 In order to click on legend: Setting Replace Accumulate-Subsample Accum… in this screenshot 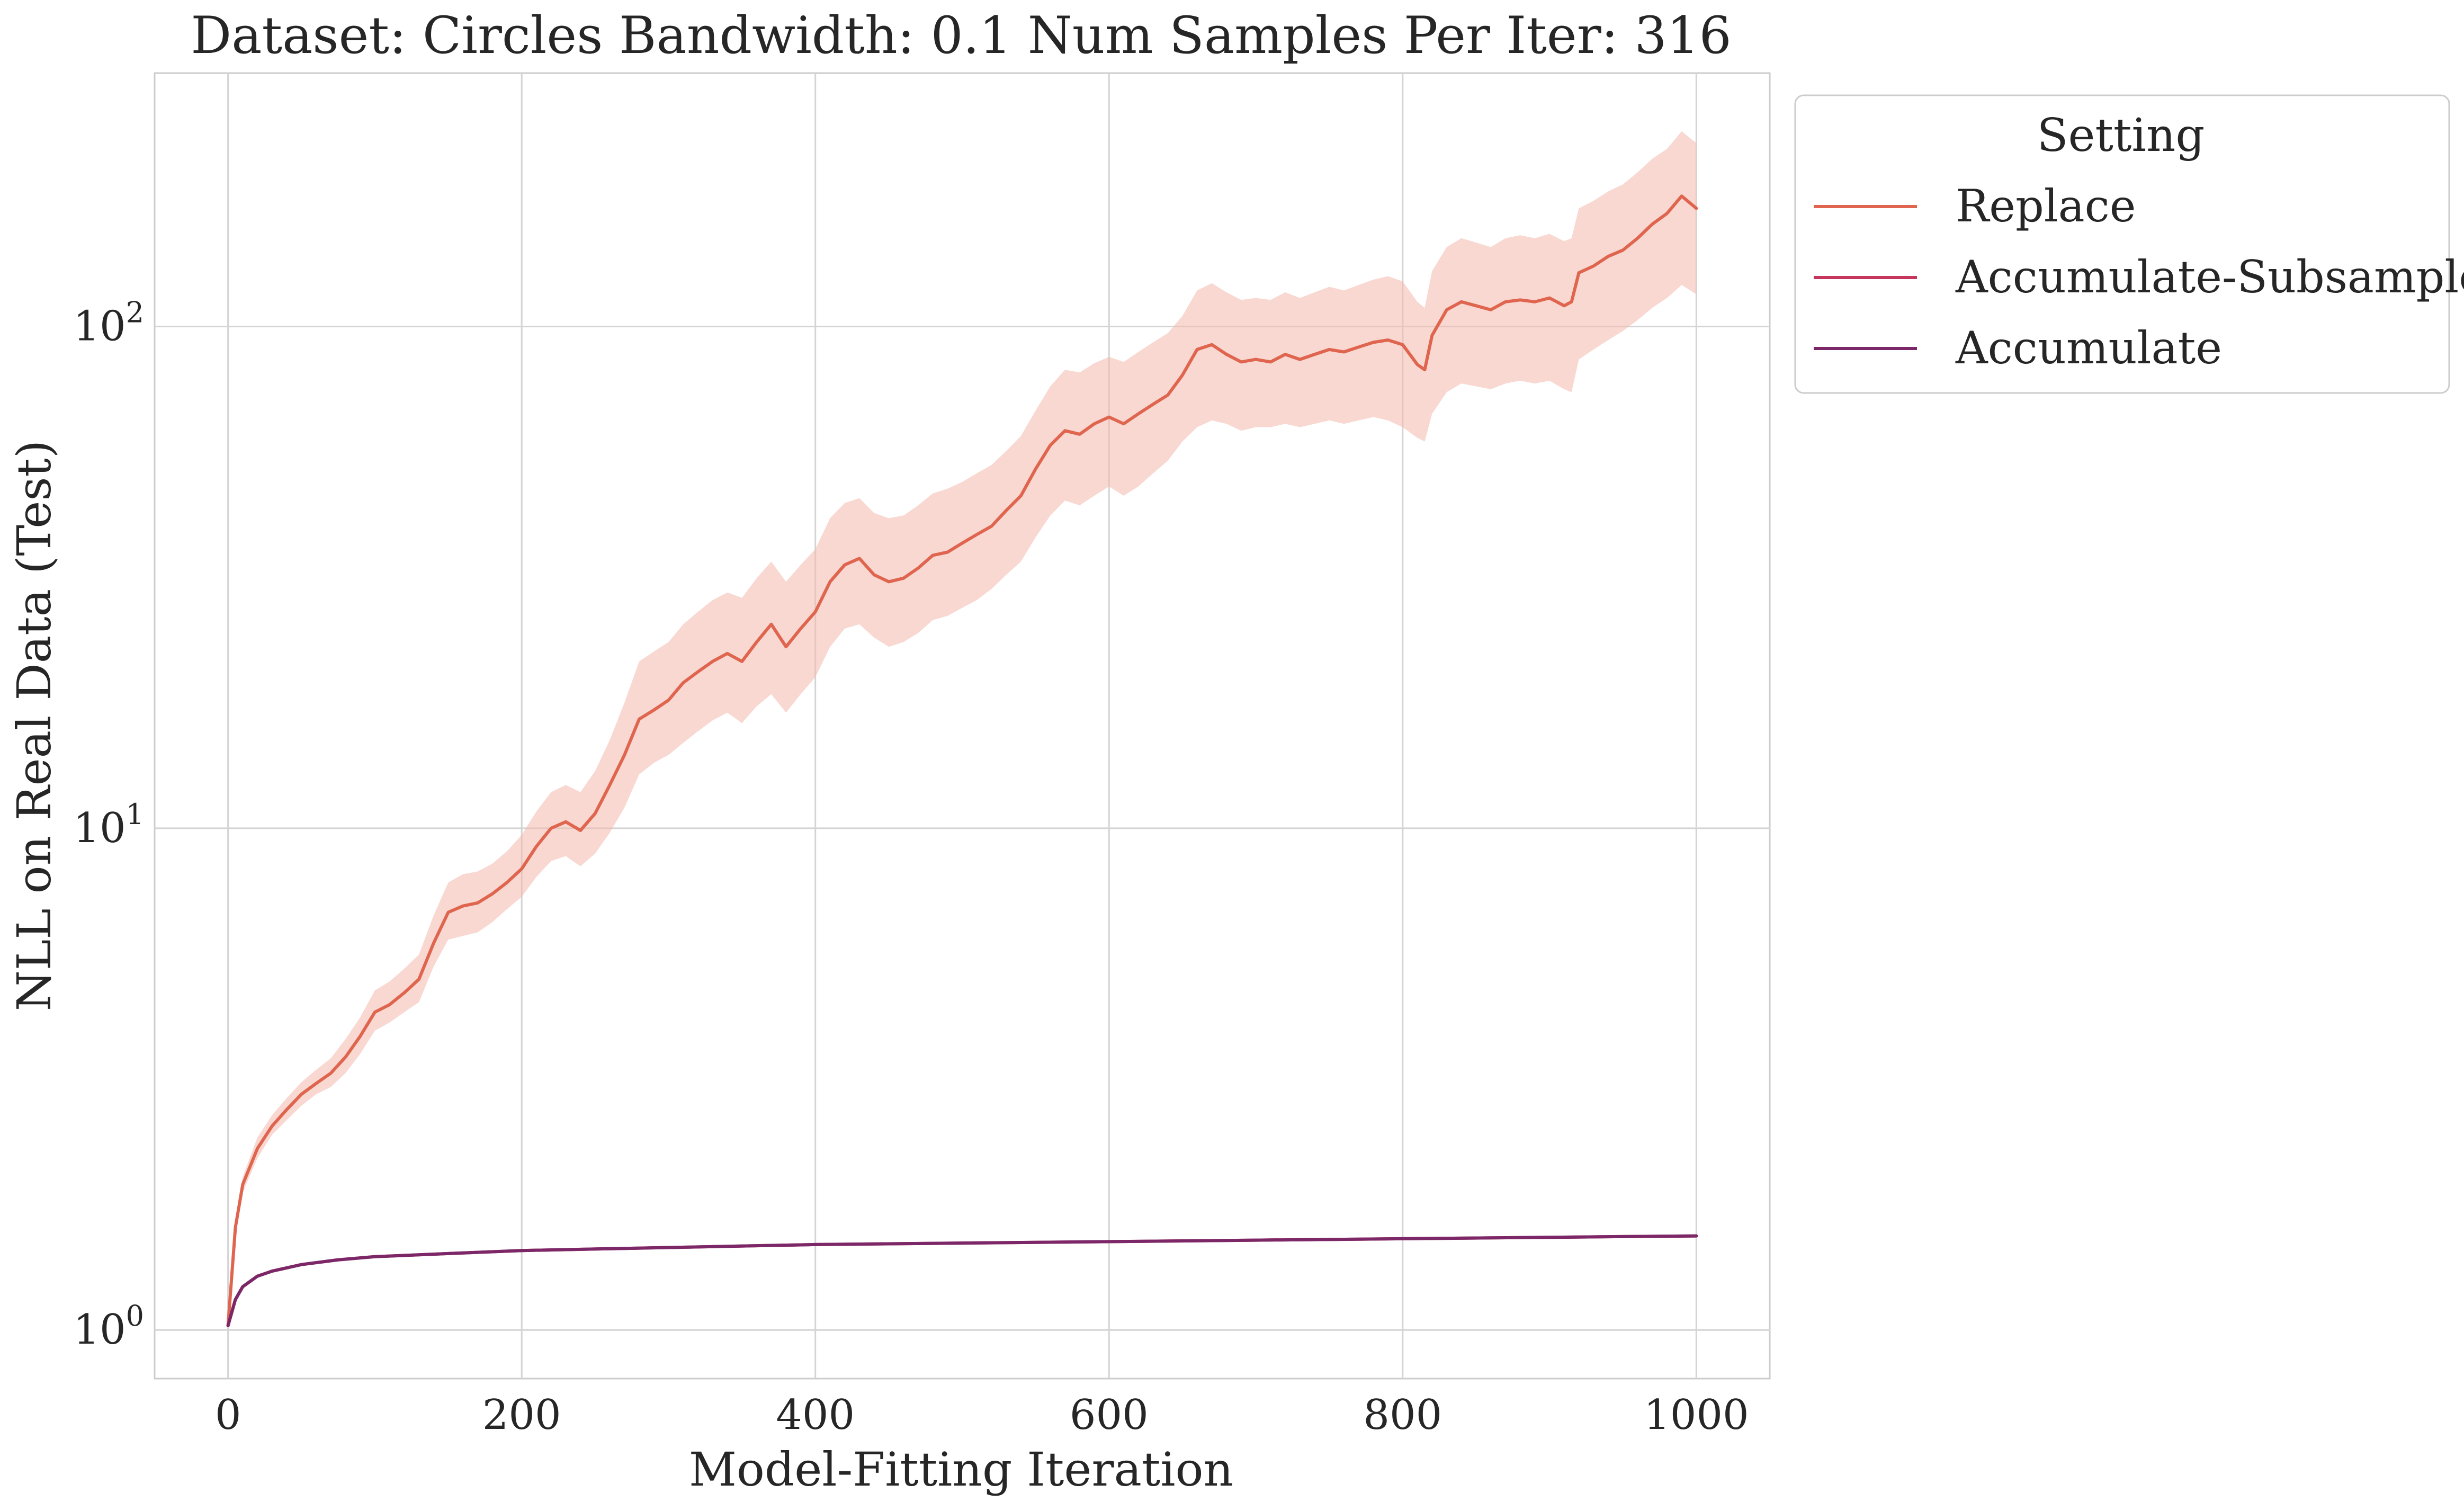, I will do `click(2129, 244)`.